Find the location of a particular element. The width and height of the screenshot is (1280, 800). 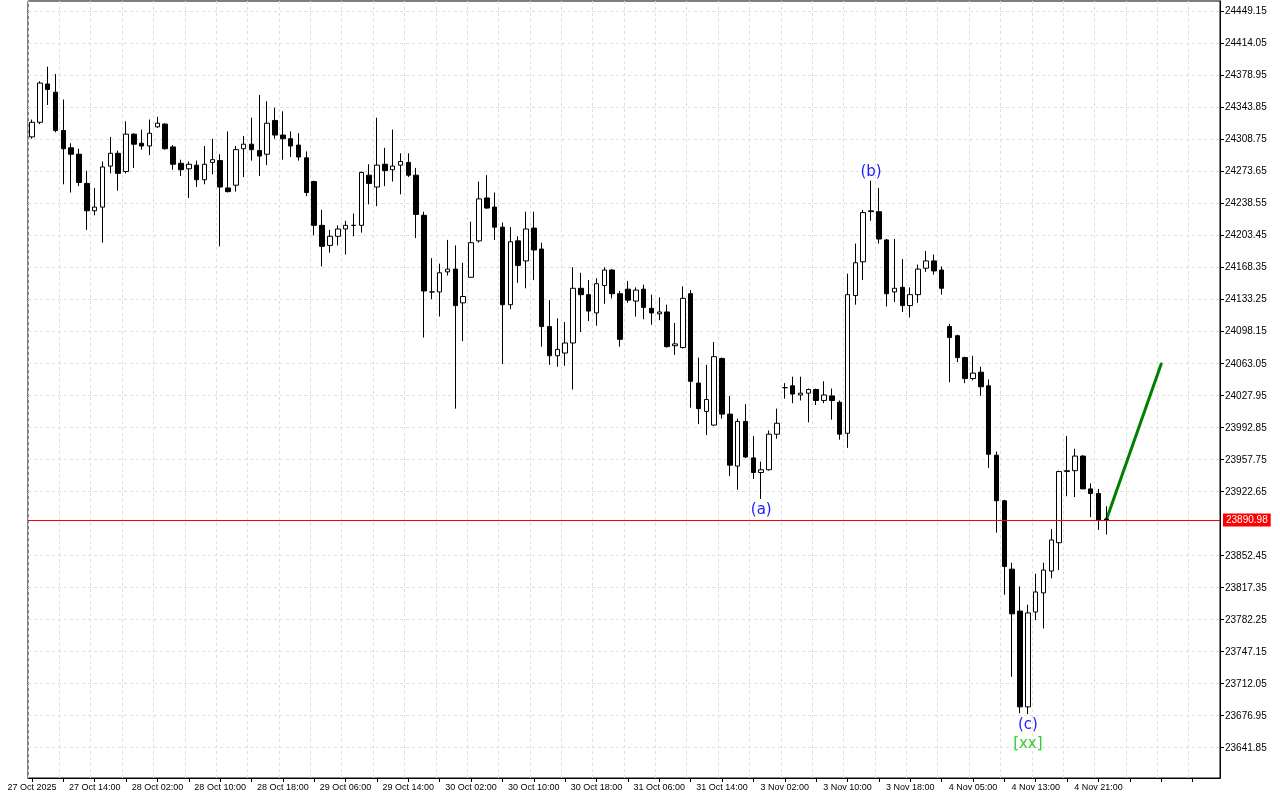

x-tick-label: 4 Nov 05:00 is located at coordinates (973, 786).